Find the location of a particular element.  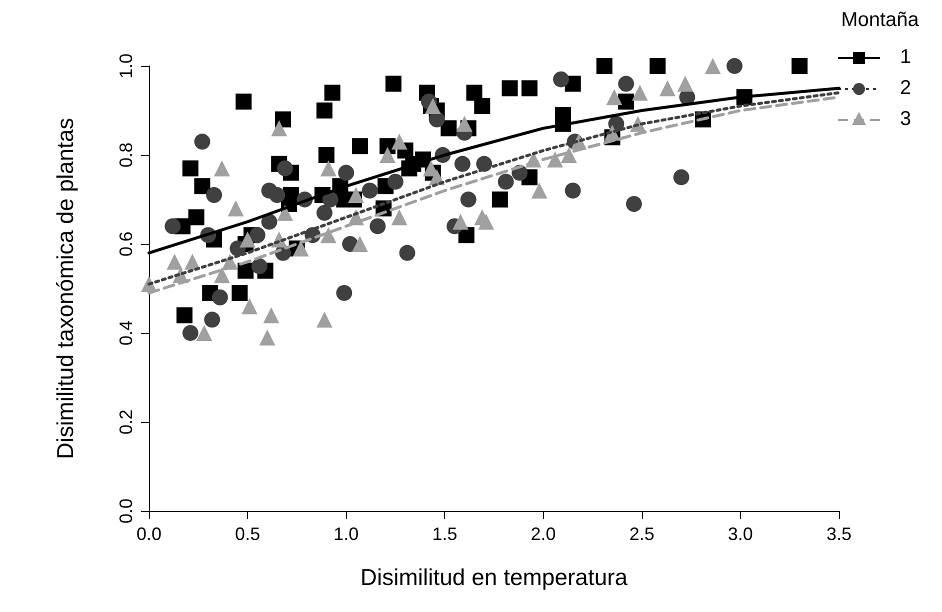

legend-label: 3 is located at coordinates (906, 119).